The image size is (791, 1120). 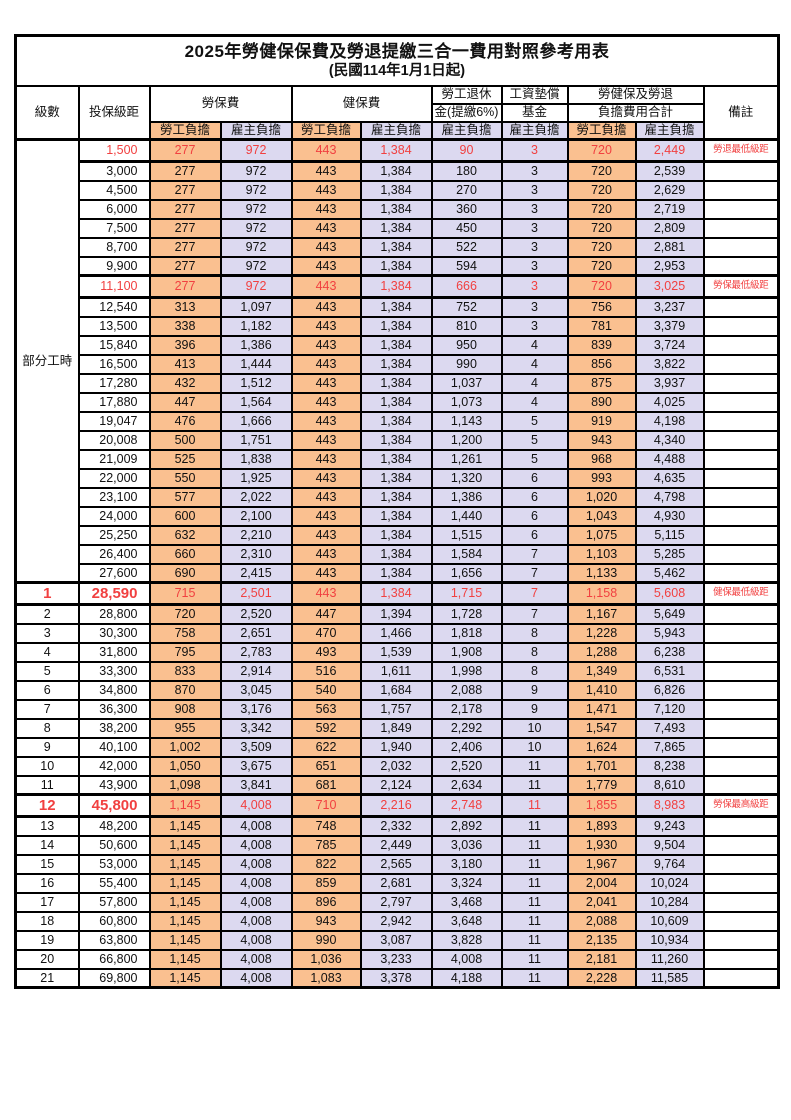 What do you see at coordinates (741, 805) in the screenshot?
I see `remark-cell: 勞保最高級距` at bounding box center [741, 805].